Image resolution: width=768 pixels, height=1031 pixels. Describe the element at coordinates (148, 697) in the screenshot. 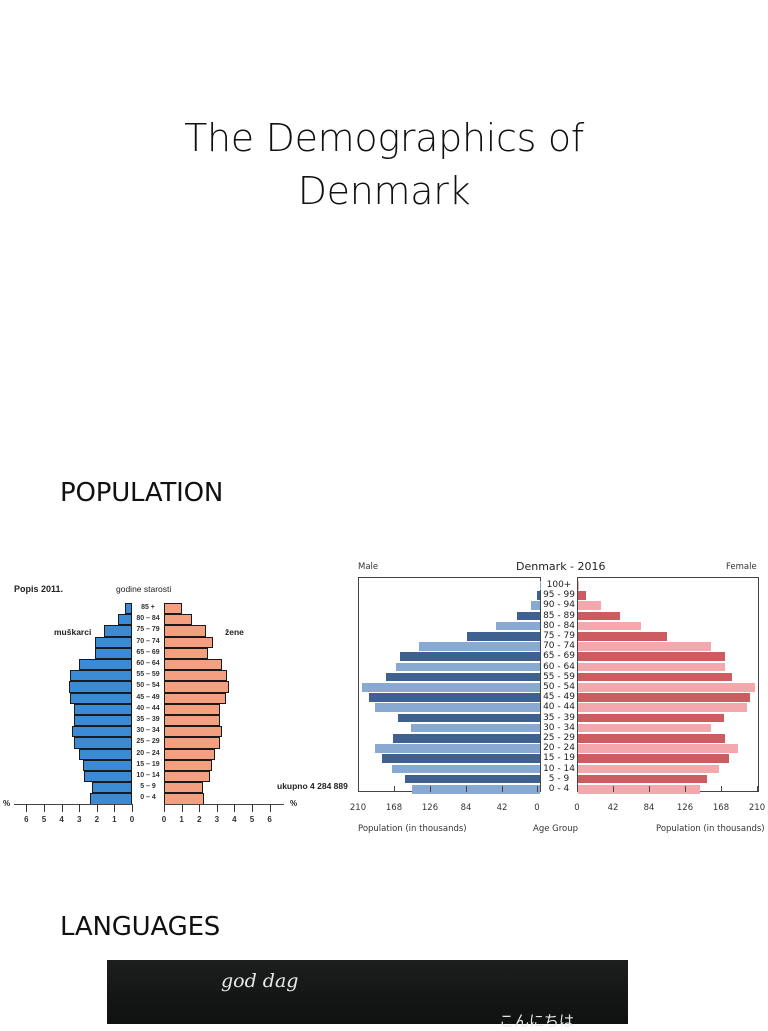

I see `age-group-label: 45 – 49` at that location.